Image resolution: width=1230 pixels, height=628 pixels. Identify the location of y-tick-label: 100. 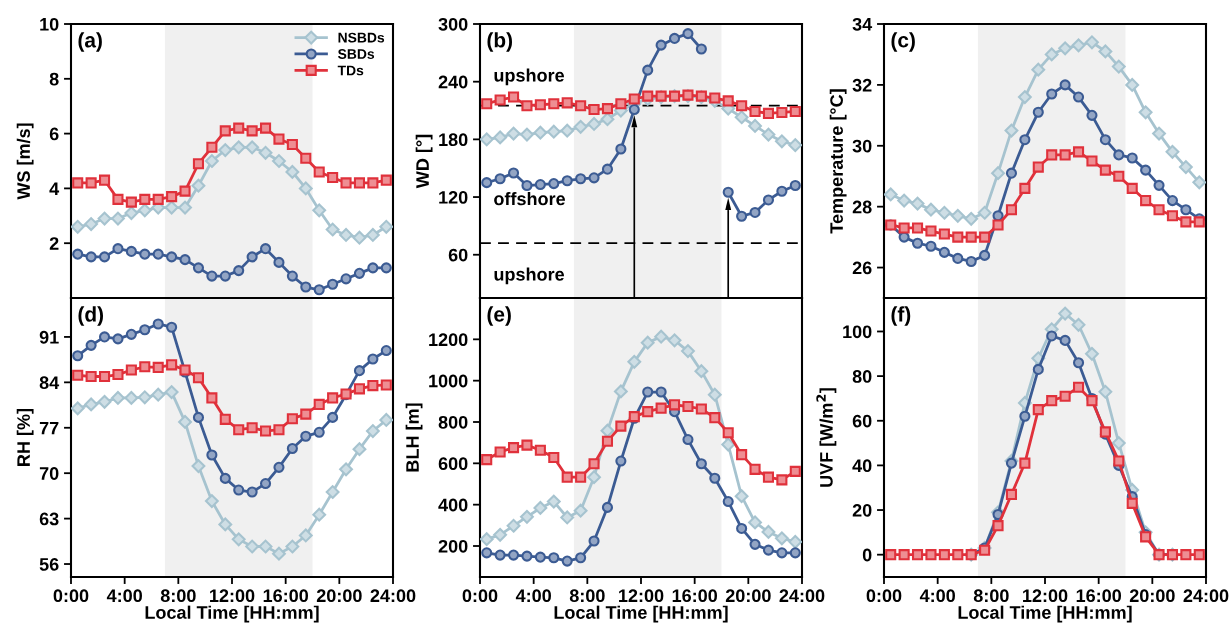
(857, 332).